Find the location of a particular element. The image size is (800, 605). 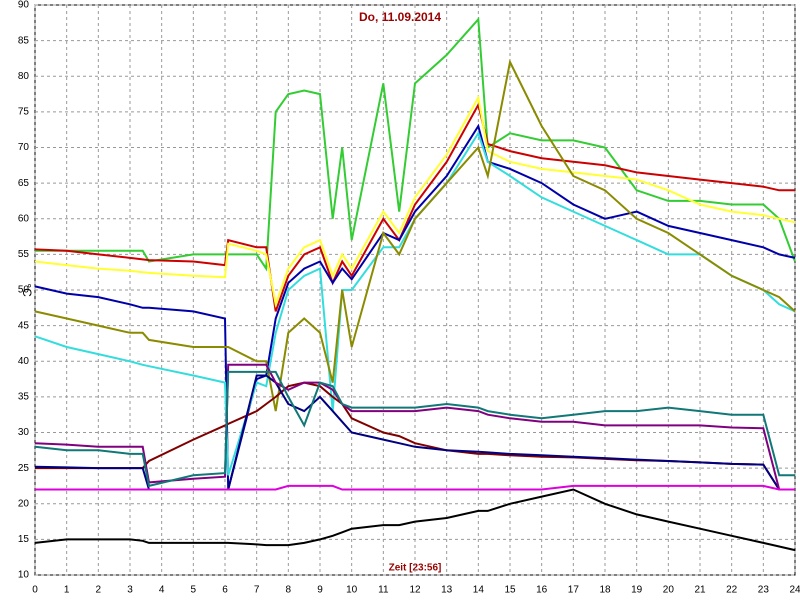

y-tick-label: 60 is located at coordinates (24, 218).